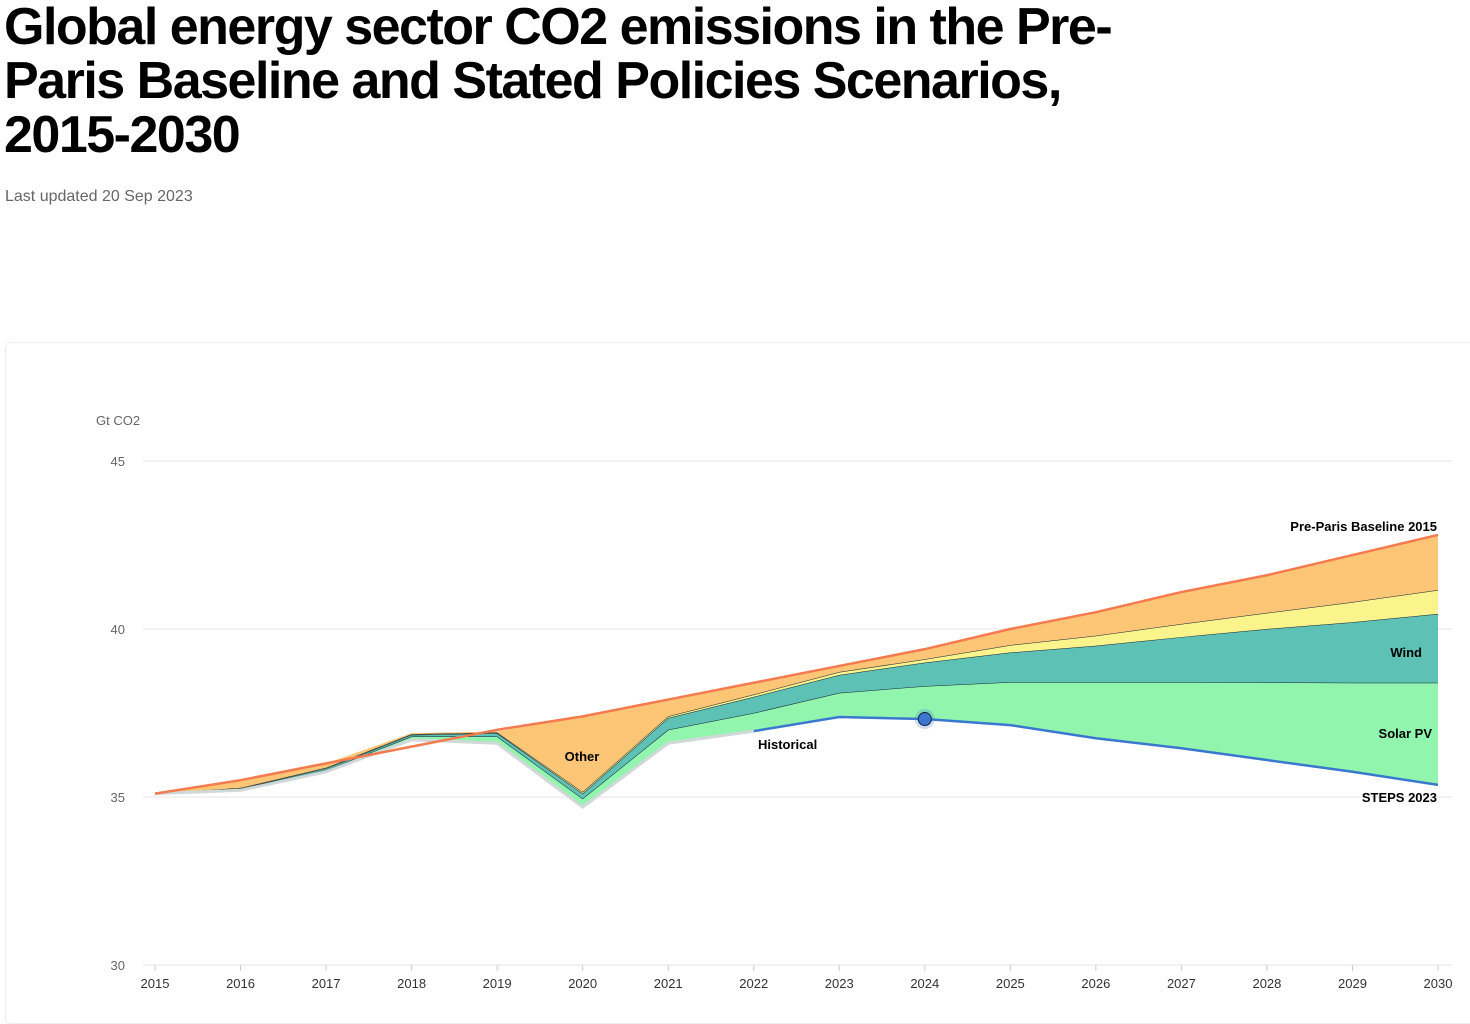 The width and height of the screenshot is (1470, 1024). What do you see at coordinates (753, 983) in the screenshot?
I see `x-tick-label: 2022` at bounding box center [753, 983].